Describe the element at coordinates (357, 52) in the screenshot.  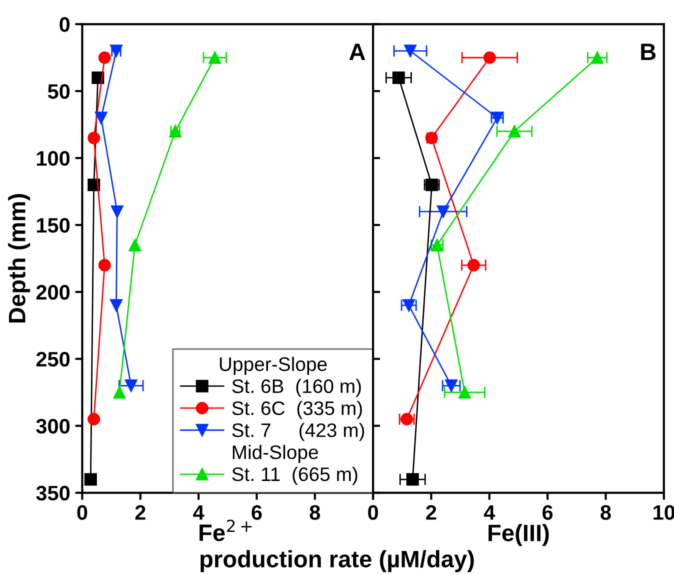
I see `text: A` at that location.